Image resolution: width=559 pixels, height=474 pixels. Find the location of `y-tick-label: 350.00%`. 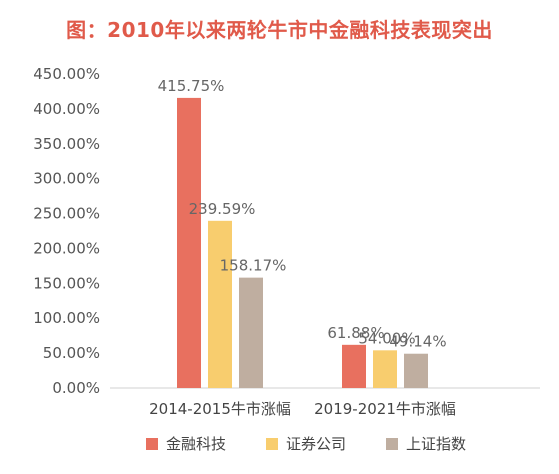

y-tick-label: 350.00% is located at coordinates (66, 144).